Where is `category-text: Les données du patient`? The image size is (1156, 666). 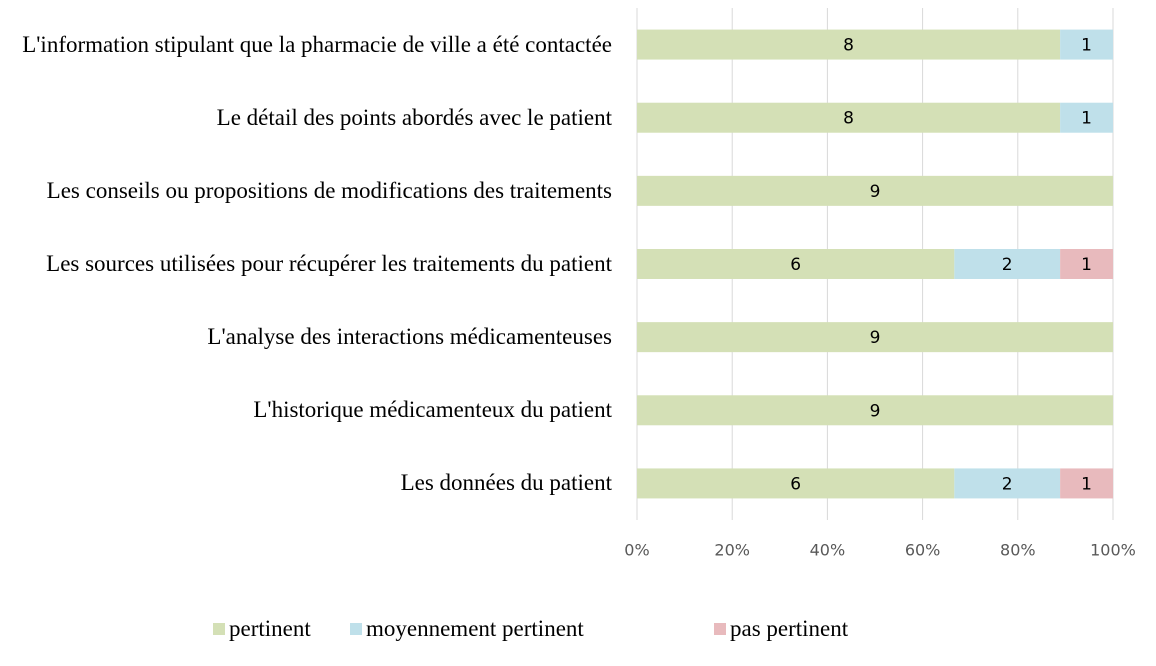 category-text: Les données du patient is located at coordinates (506, 483).